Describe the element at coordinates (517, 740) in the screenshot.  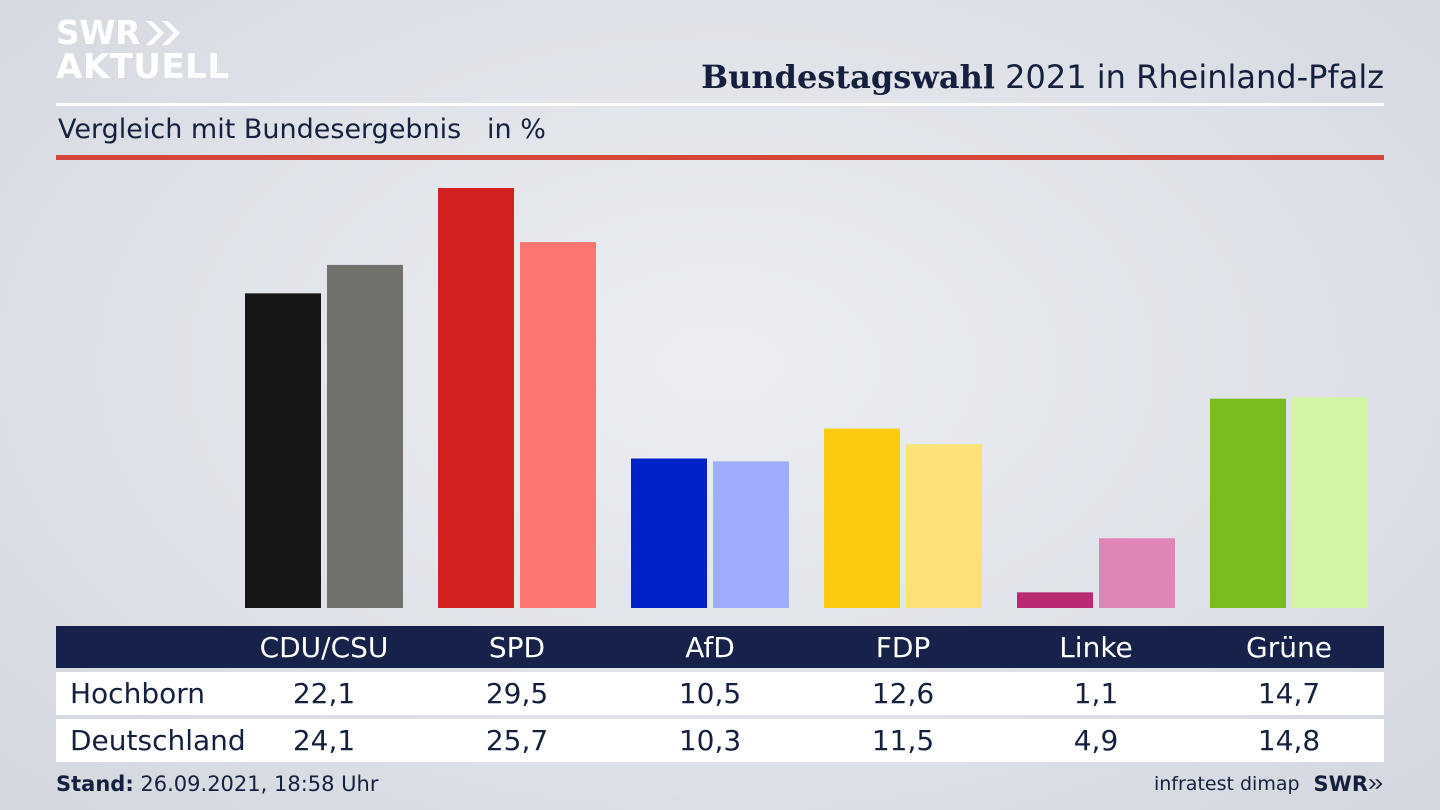
I see `data-label: 25,7` at that location.